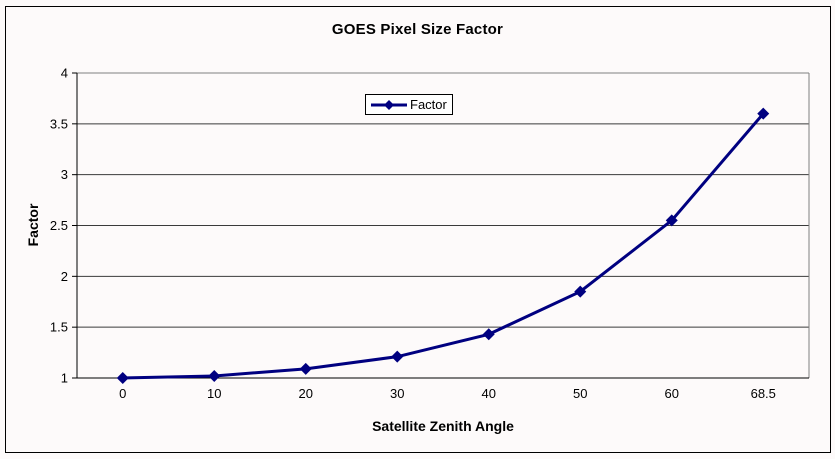  I want to click on x-axis-title: Satellite Zenith Angle, so click(443, 426).